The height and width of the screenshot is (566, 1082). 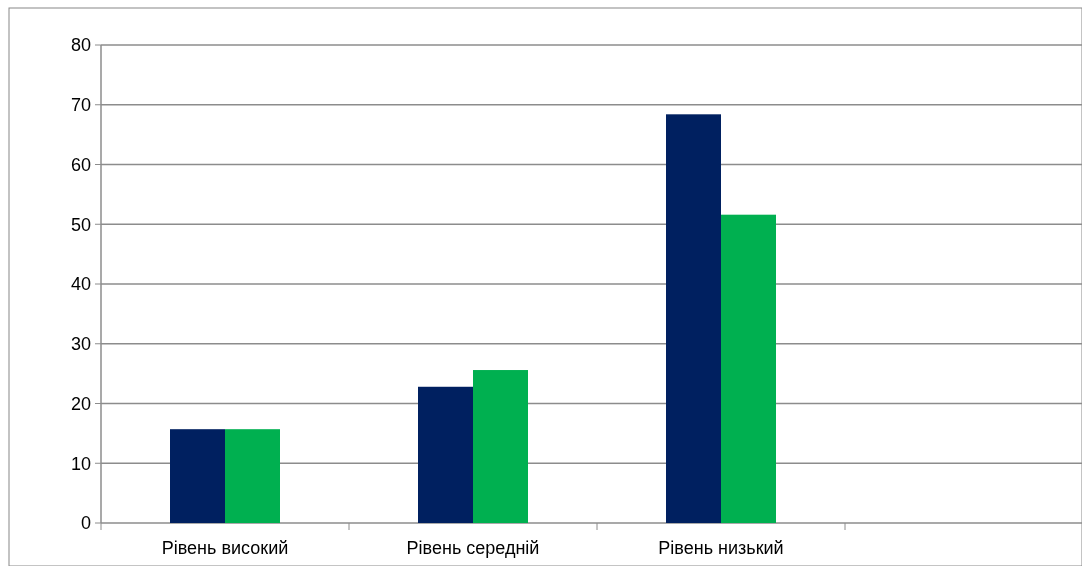 I want to click on y-tick-label: 70, so click(x=80, y=105).